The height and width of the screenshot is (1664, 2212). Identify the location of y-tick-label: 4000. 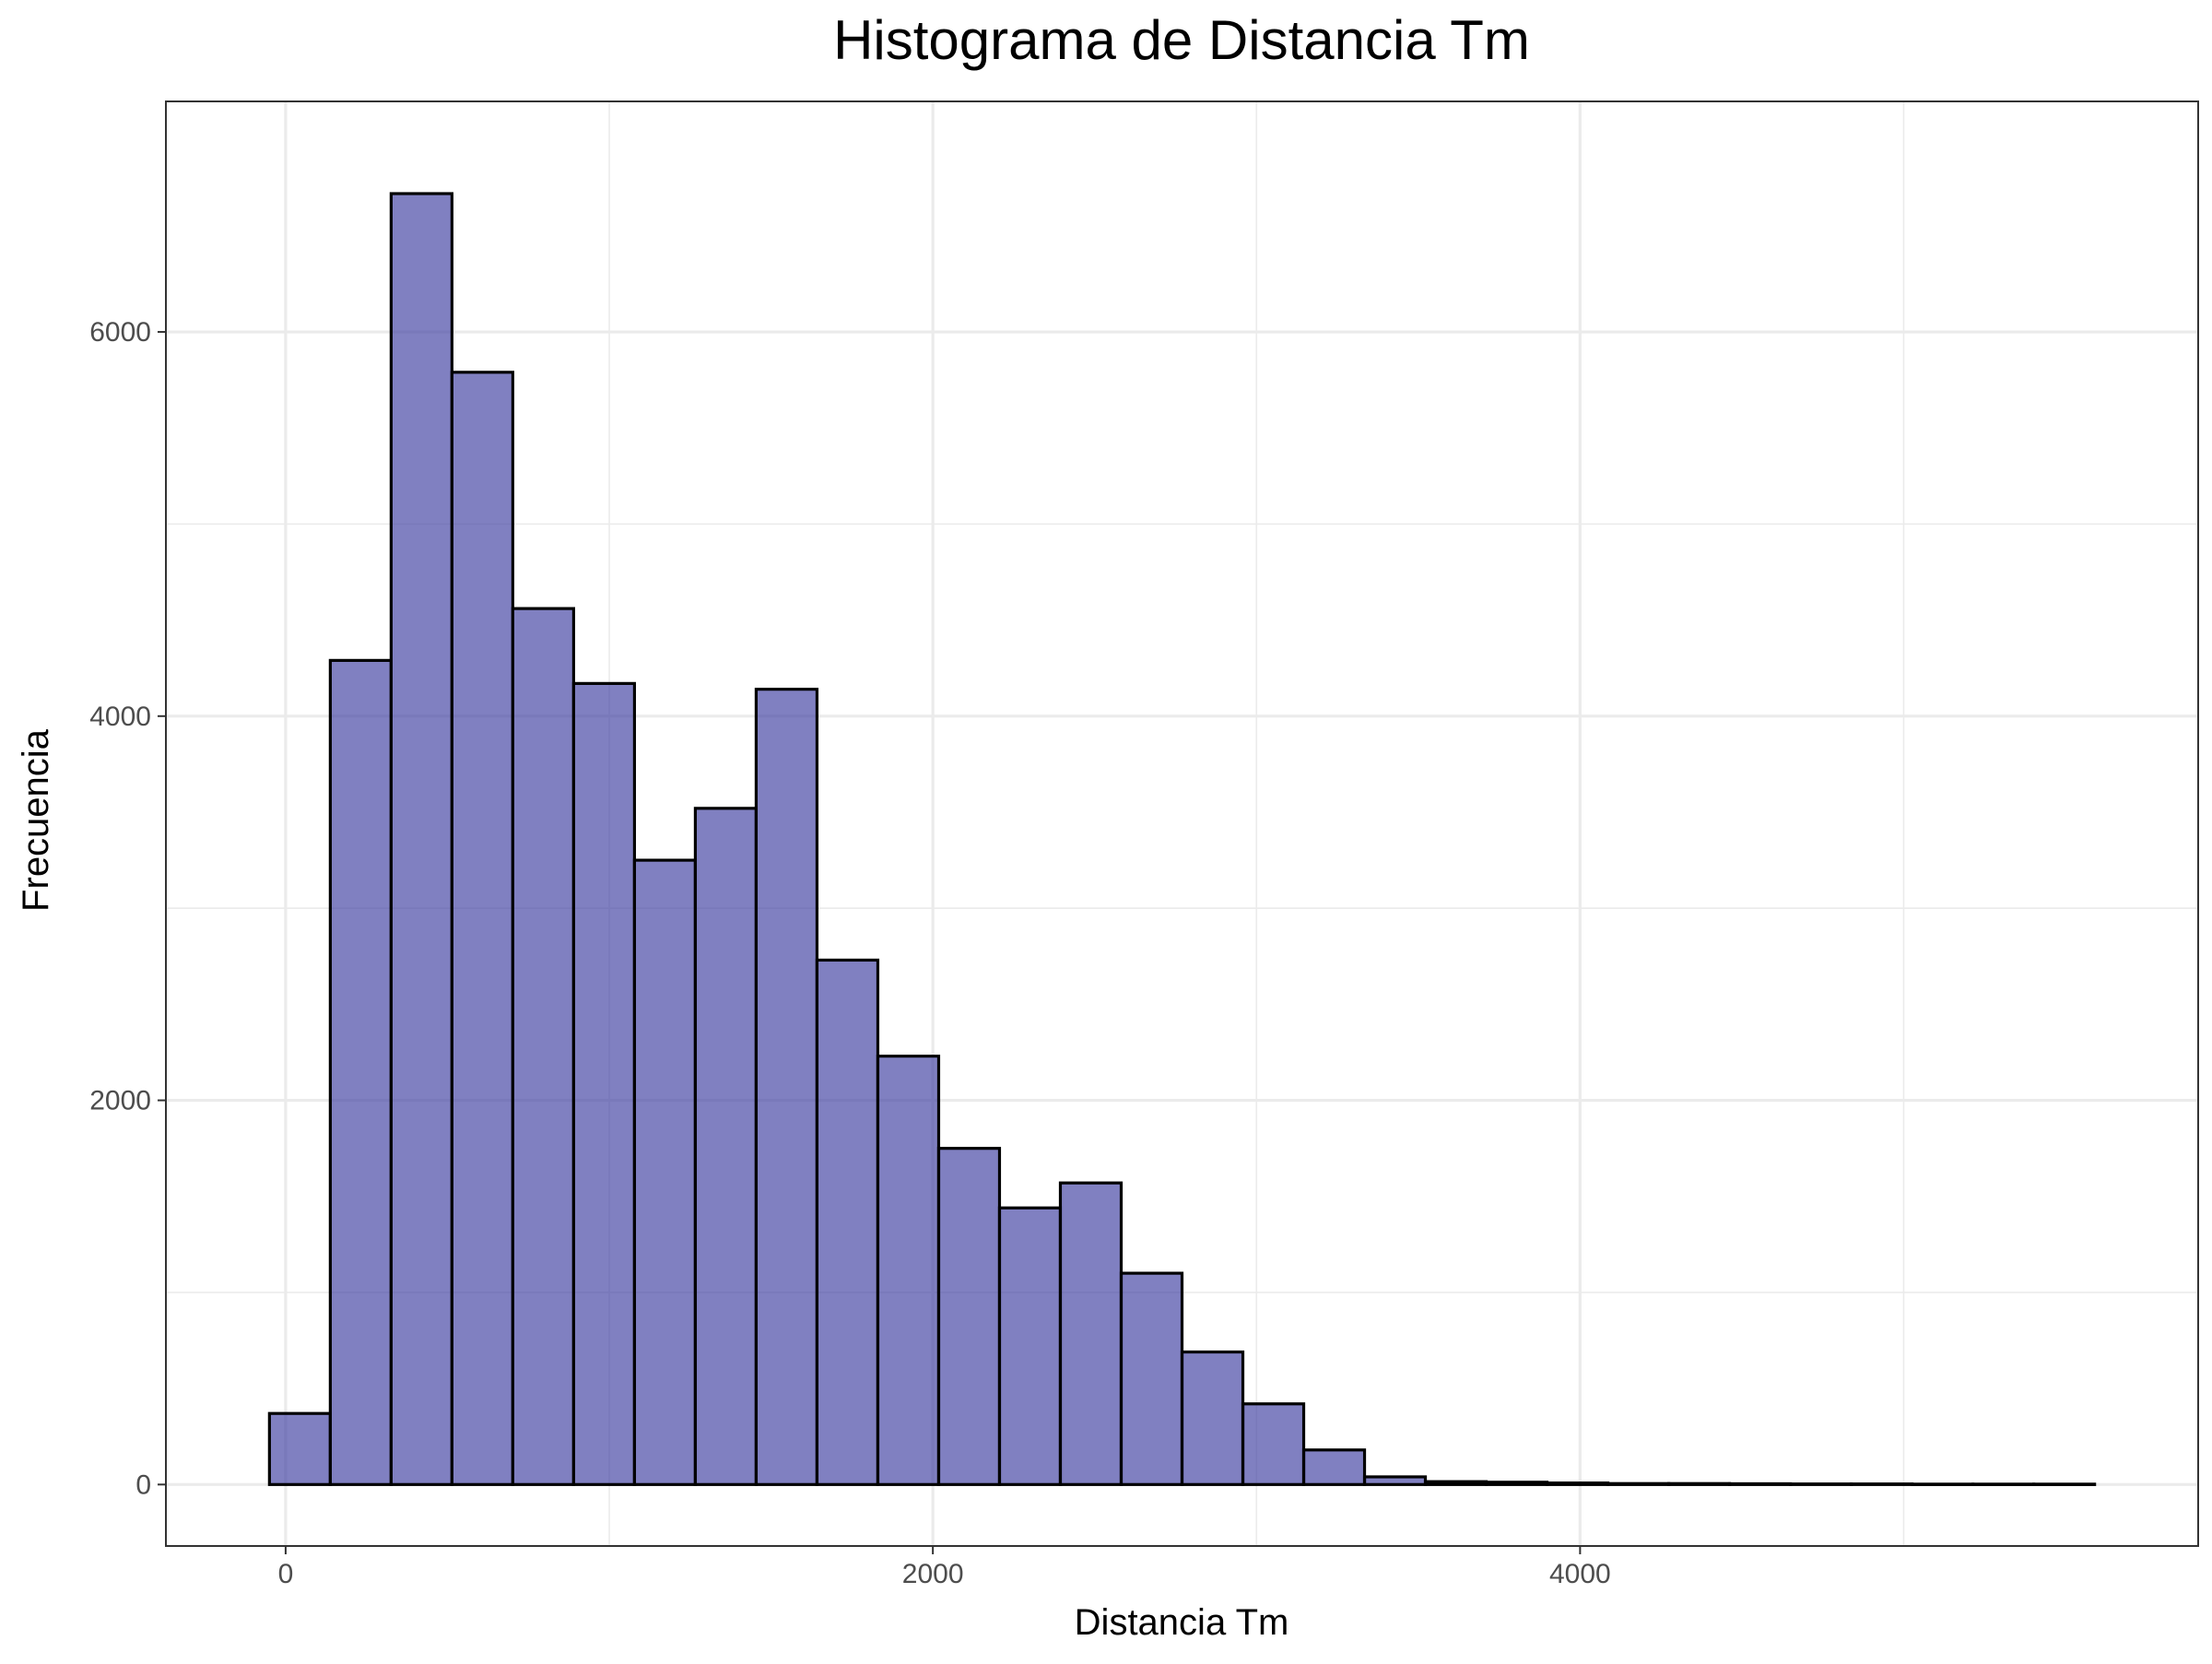
(120, 717).